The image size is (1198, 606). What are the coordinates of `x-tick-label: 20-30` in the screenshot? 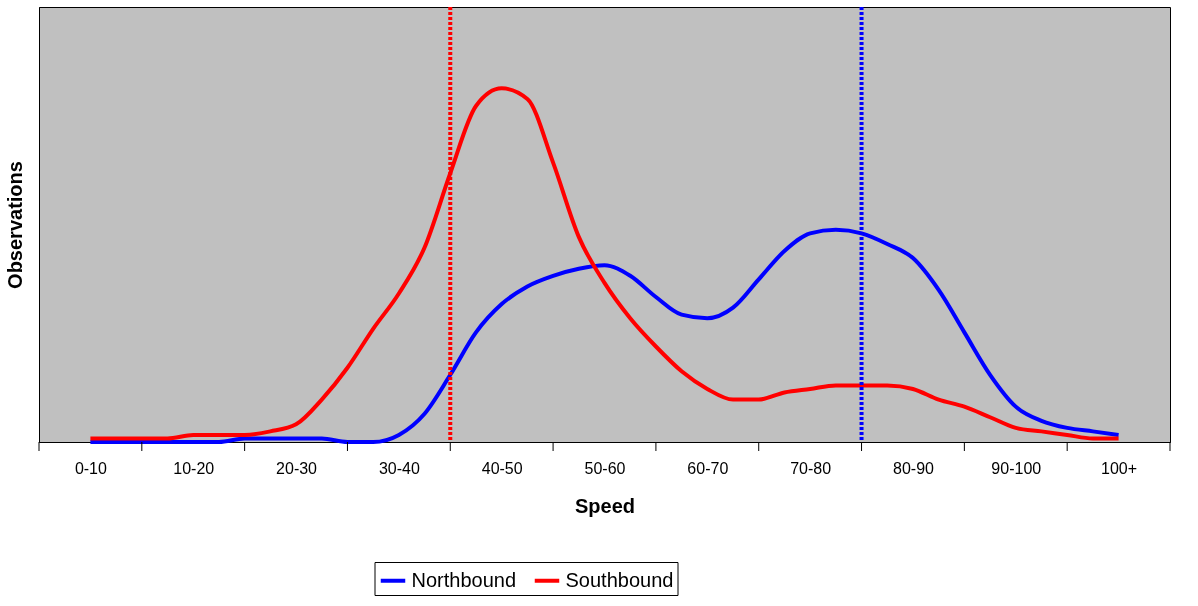 It's located at (297, 468).